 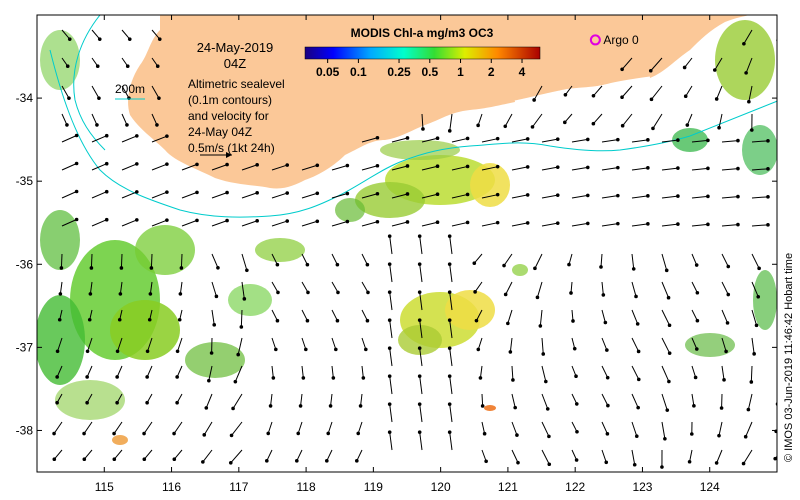 I want to click on x-tick-label: 122, so click(x=575, y=487).